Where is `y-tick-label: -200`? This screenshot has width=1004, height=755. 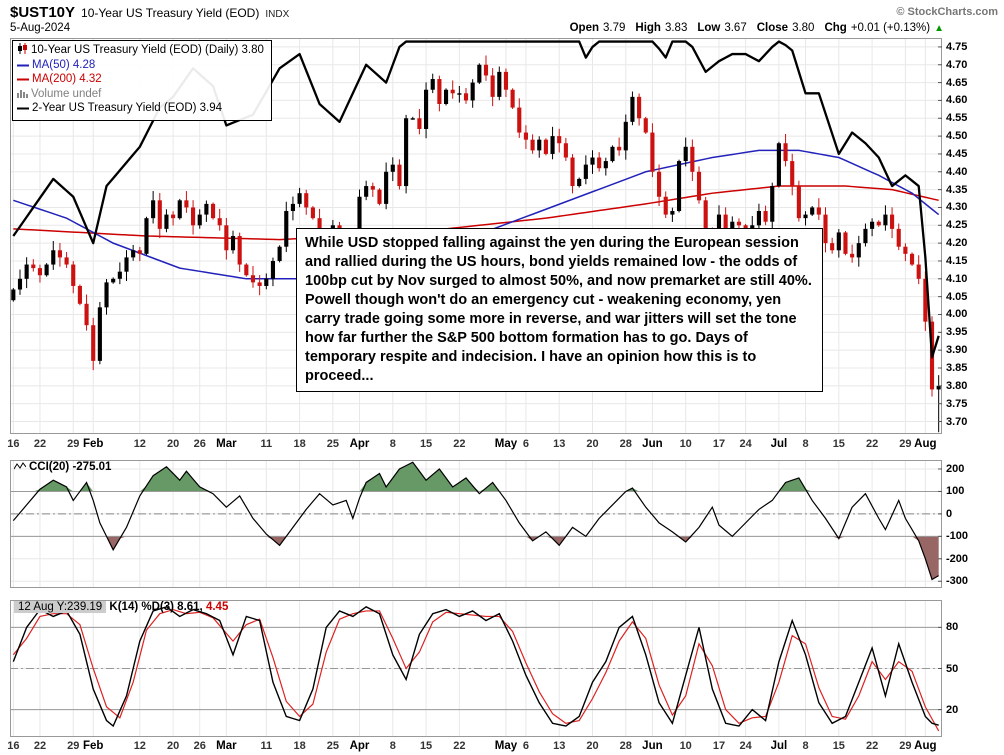 y-tick-label: -200 is located at coordinates (957, 558).